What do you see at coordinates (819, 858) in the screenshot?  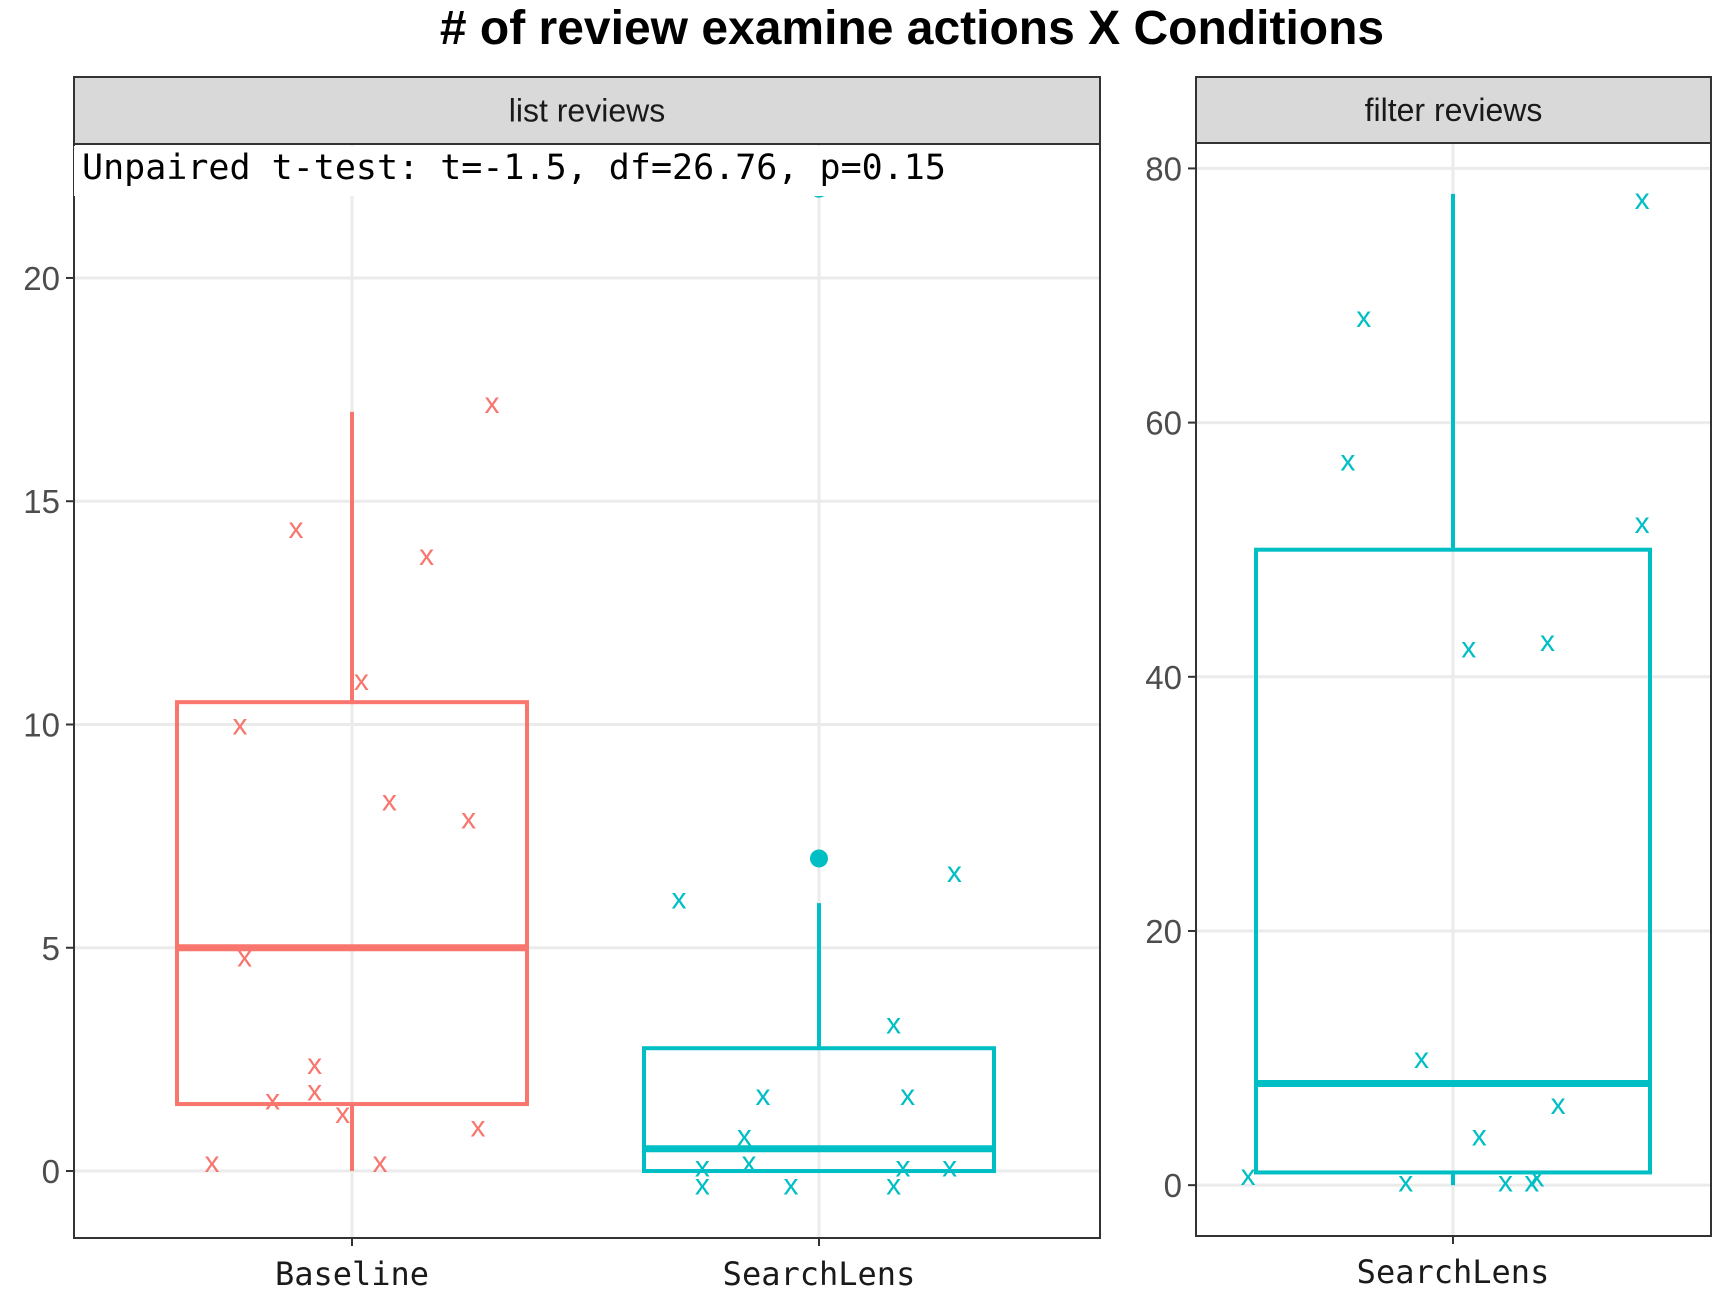 I see `outlier-point` at bounding box center [819, 858].